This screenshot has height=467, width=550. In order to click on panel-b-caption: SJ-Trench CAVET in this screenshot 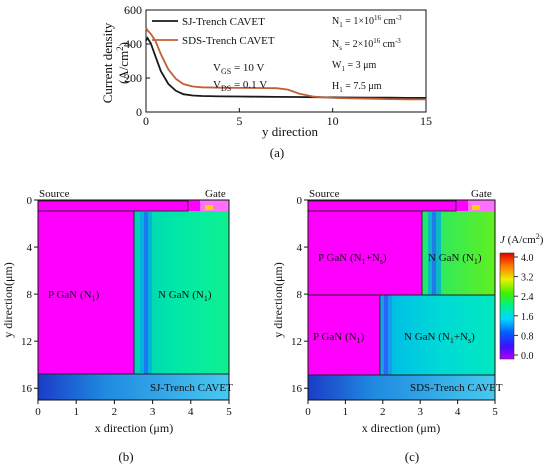, I will do `click(191, 388)`.